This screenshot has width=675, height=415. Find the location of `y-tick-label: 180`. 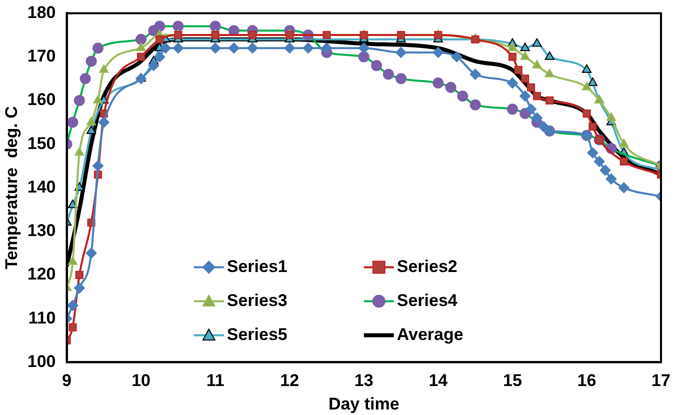

y-tick-label: 180 is located at coordinates (41, 12).